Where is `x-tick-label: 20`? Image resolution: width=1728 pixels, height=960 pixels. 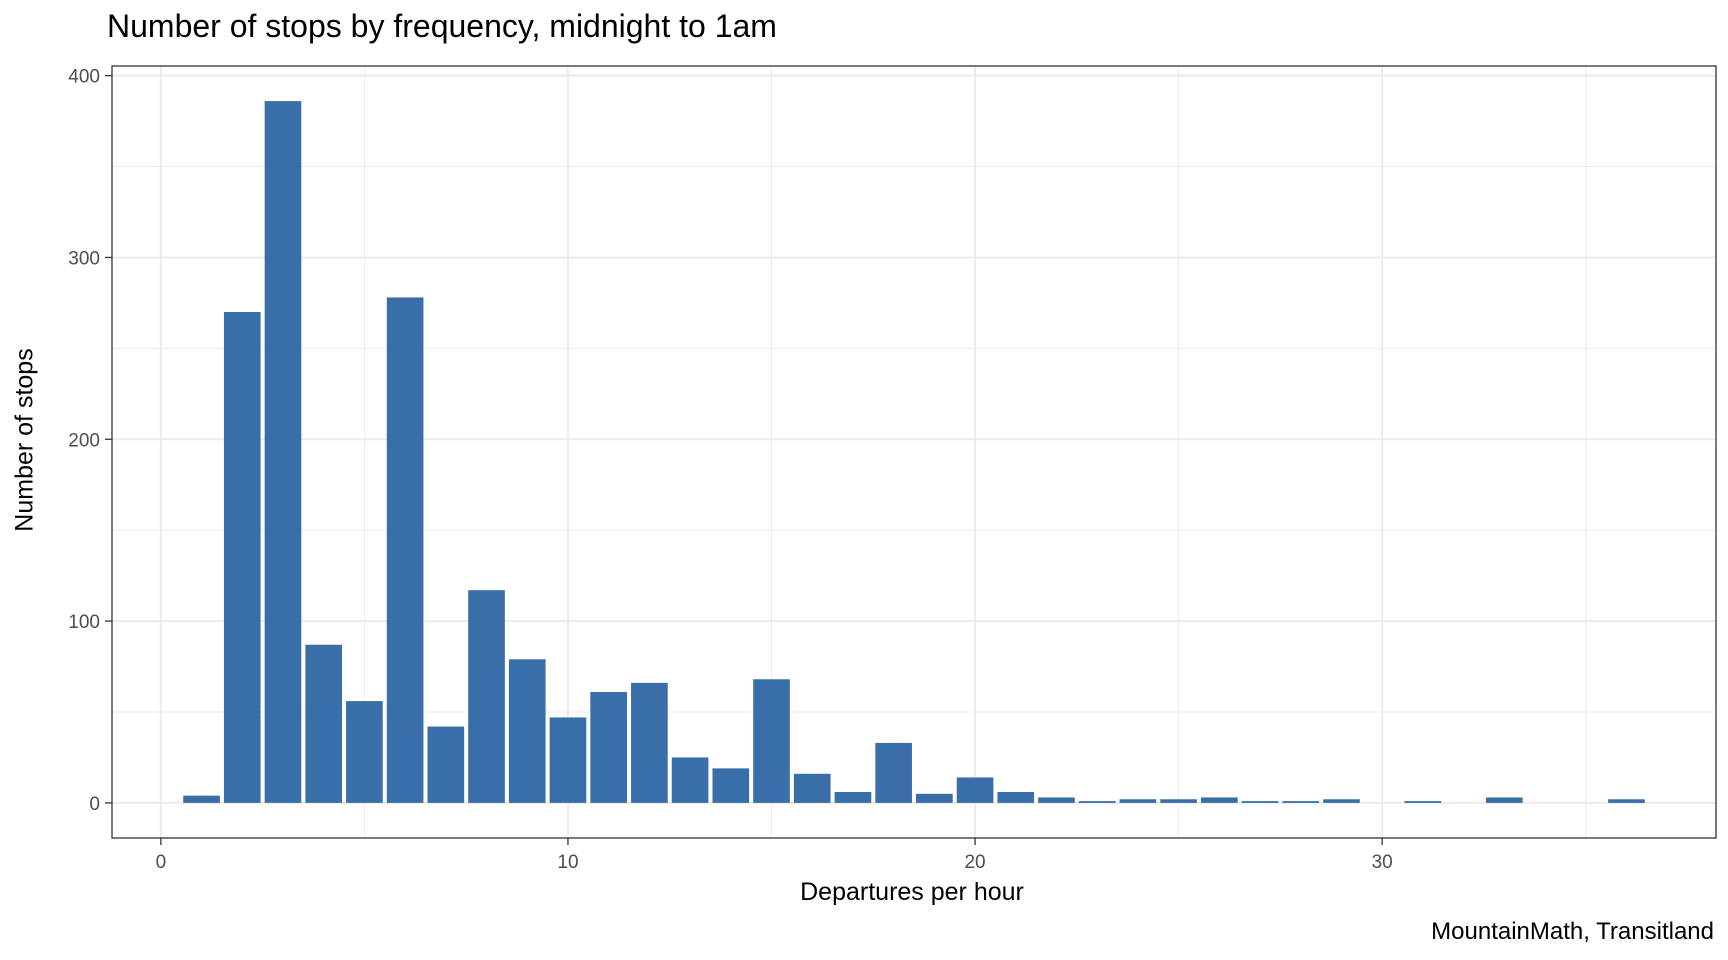 x-tick-label: 20 is located at coordinates (974, 862).